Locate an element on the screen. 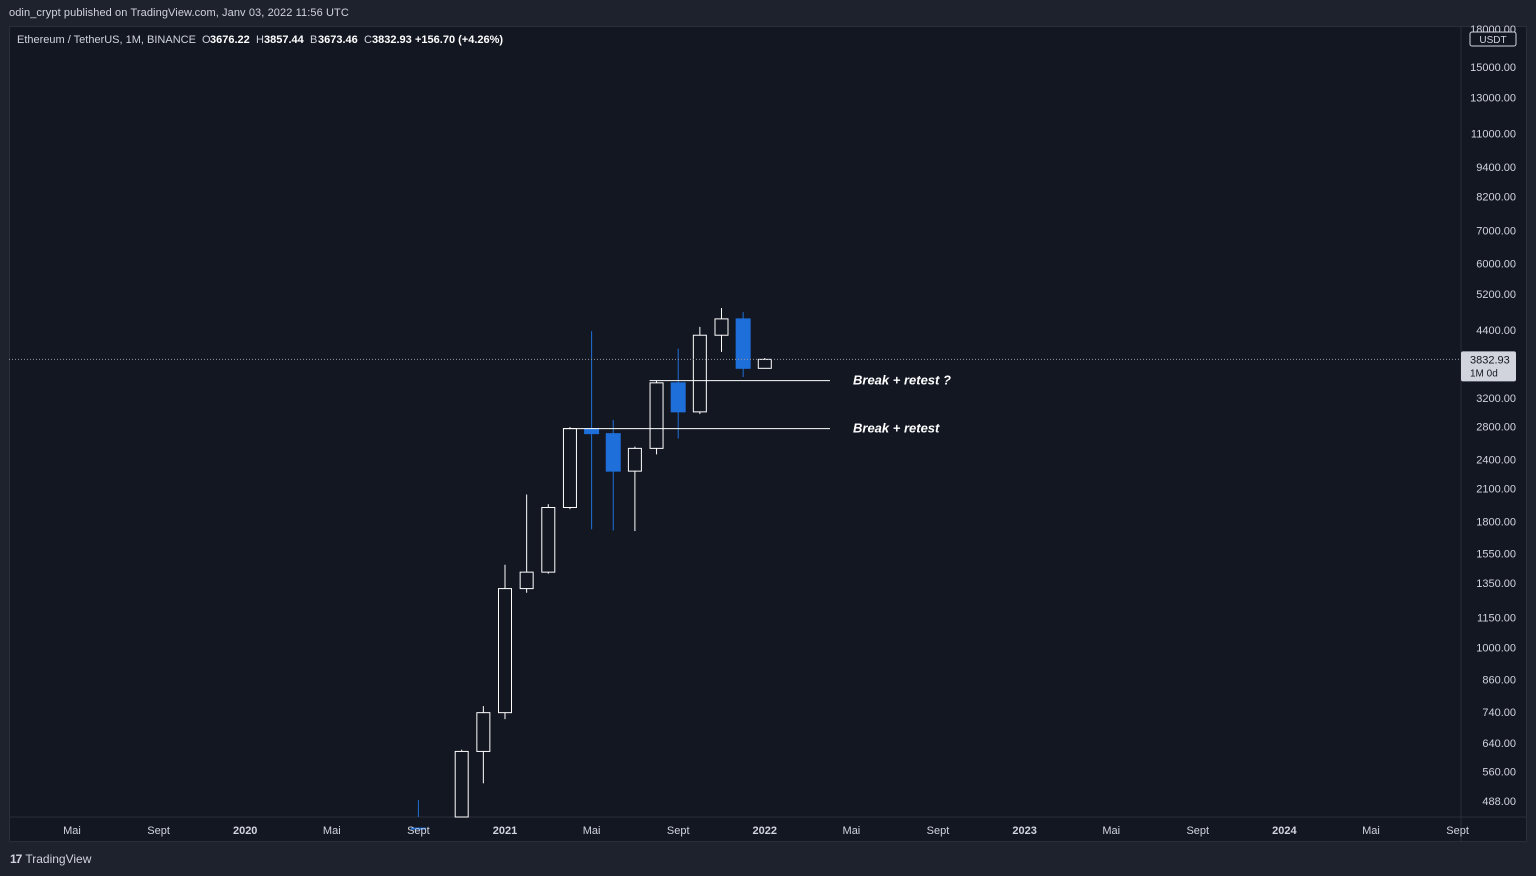 This screenshot has width=1536, height=876. price-tick-label: 5200.00 is located at coordinates (1496, 295).